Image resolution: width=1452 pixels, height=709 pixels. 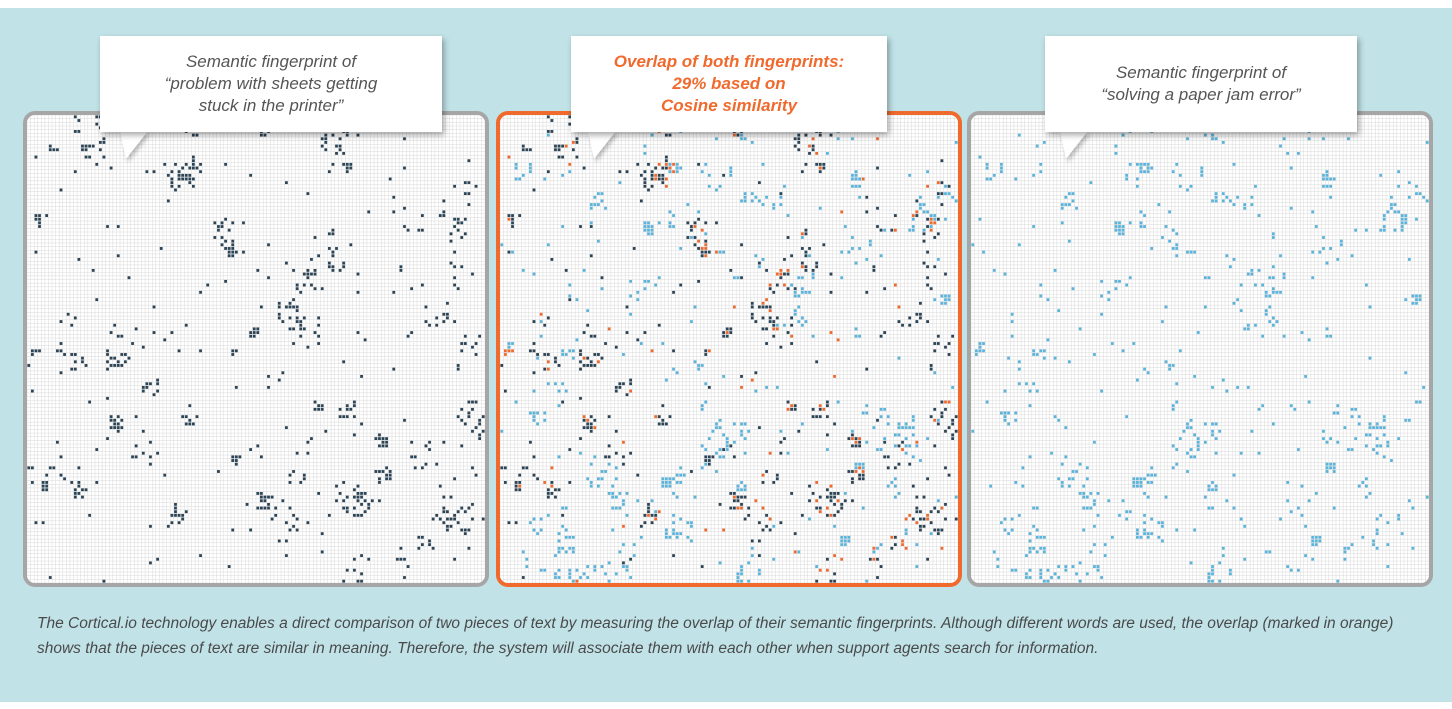 I want to click on callout-pointer-a, so click(x=134, y=145).